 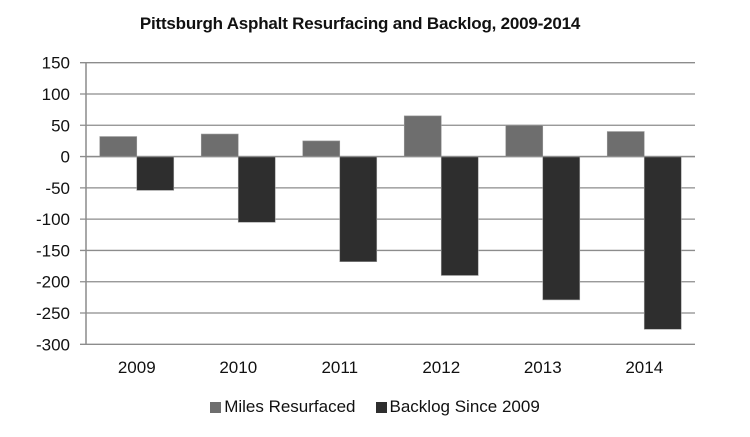 What do you see at coordinates (57, 188) in the screenshot?
I see `y-tick-label: -50` at bounding box center [57, 188].